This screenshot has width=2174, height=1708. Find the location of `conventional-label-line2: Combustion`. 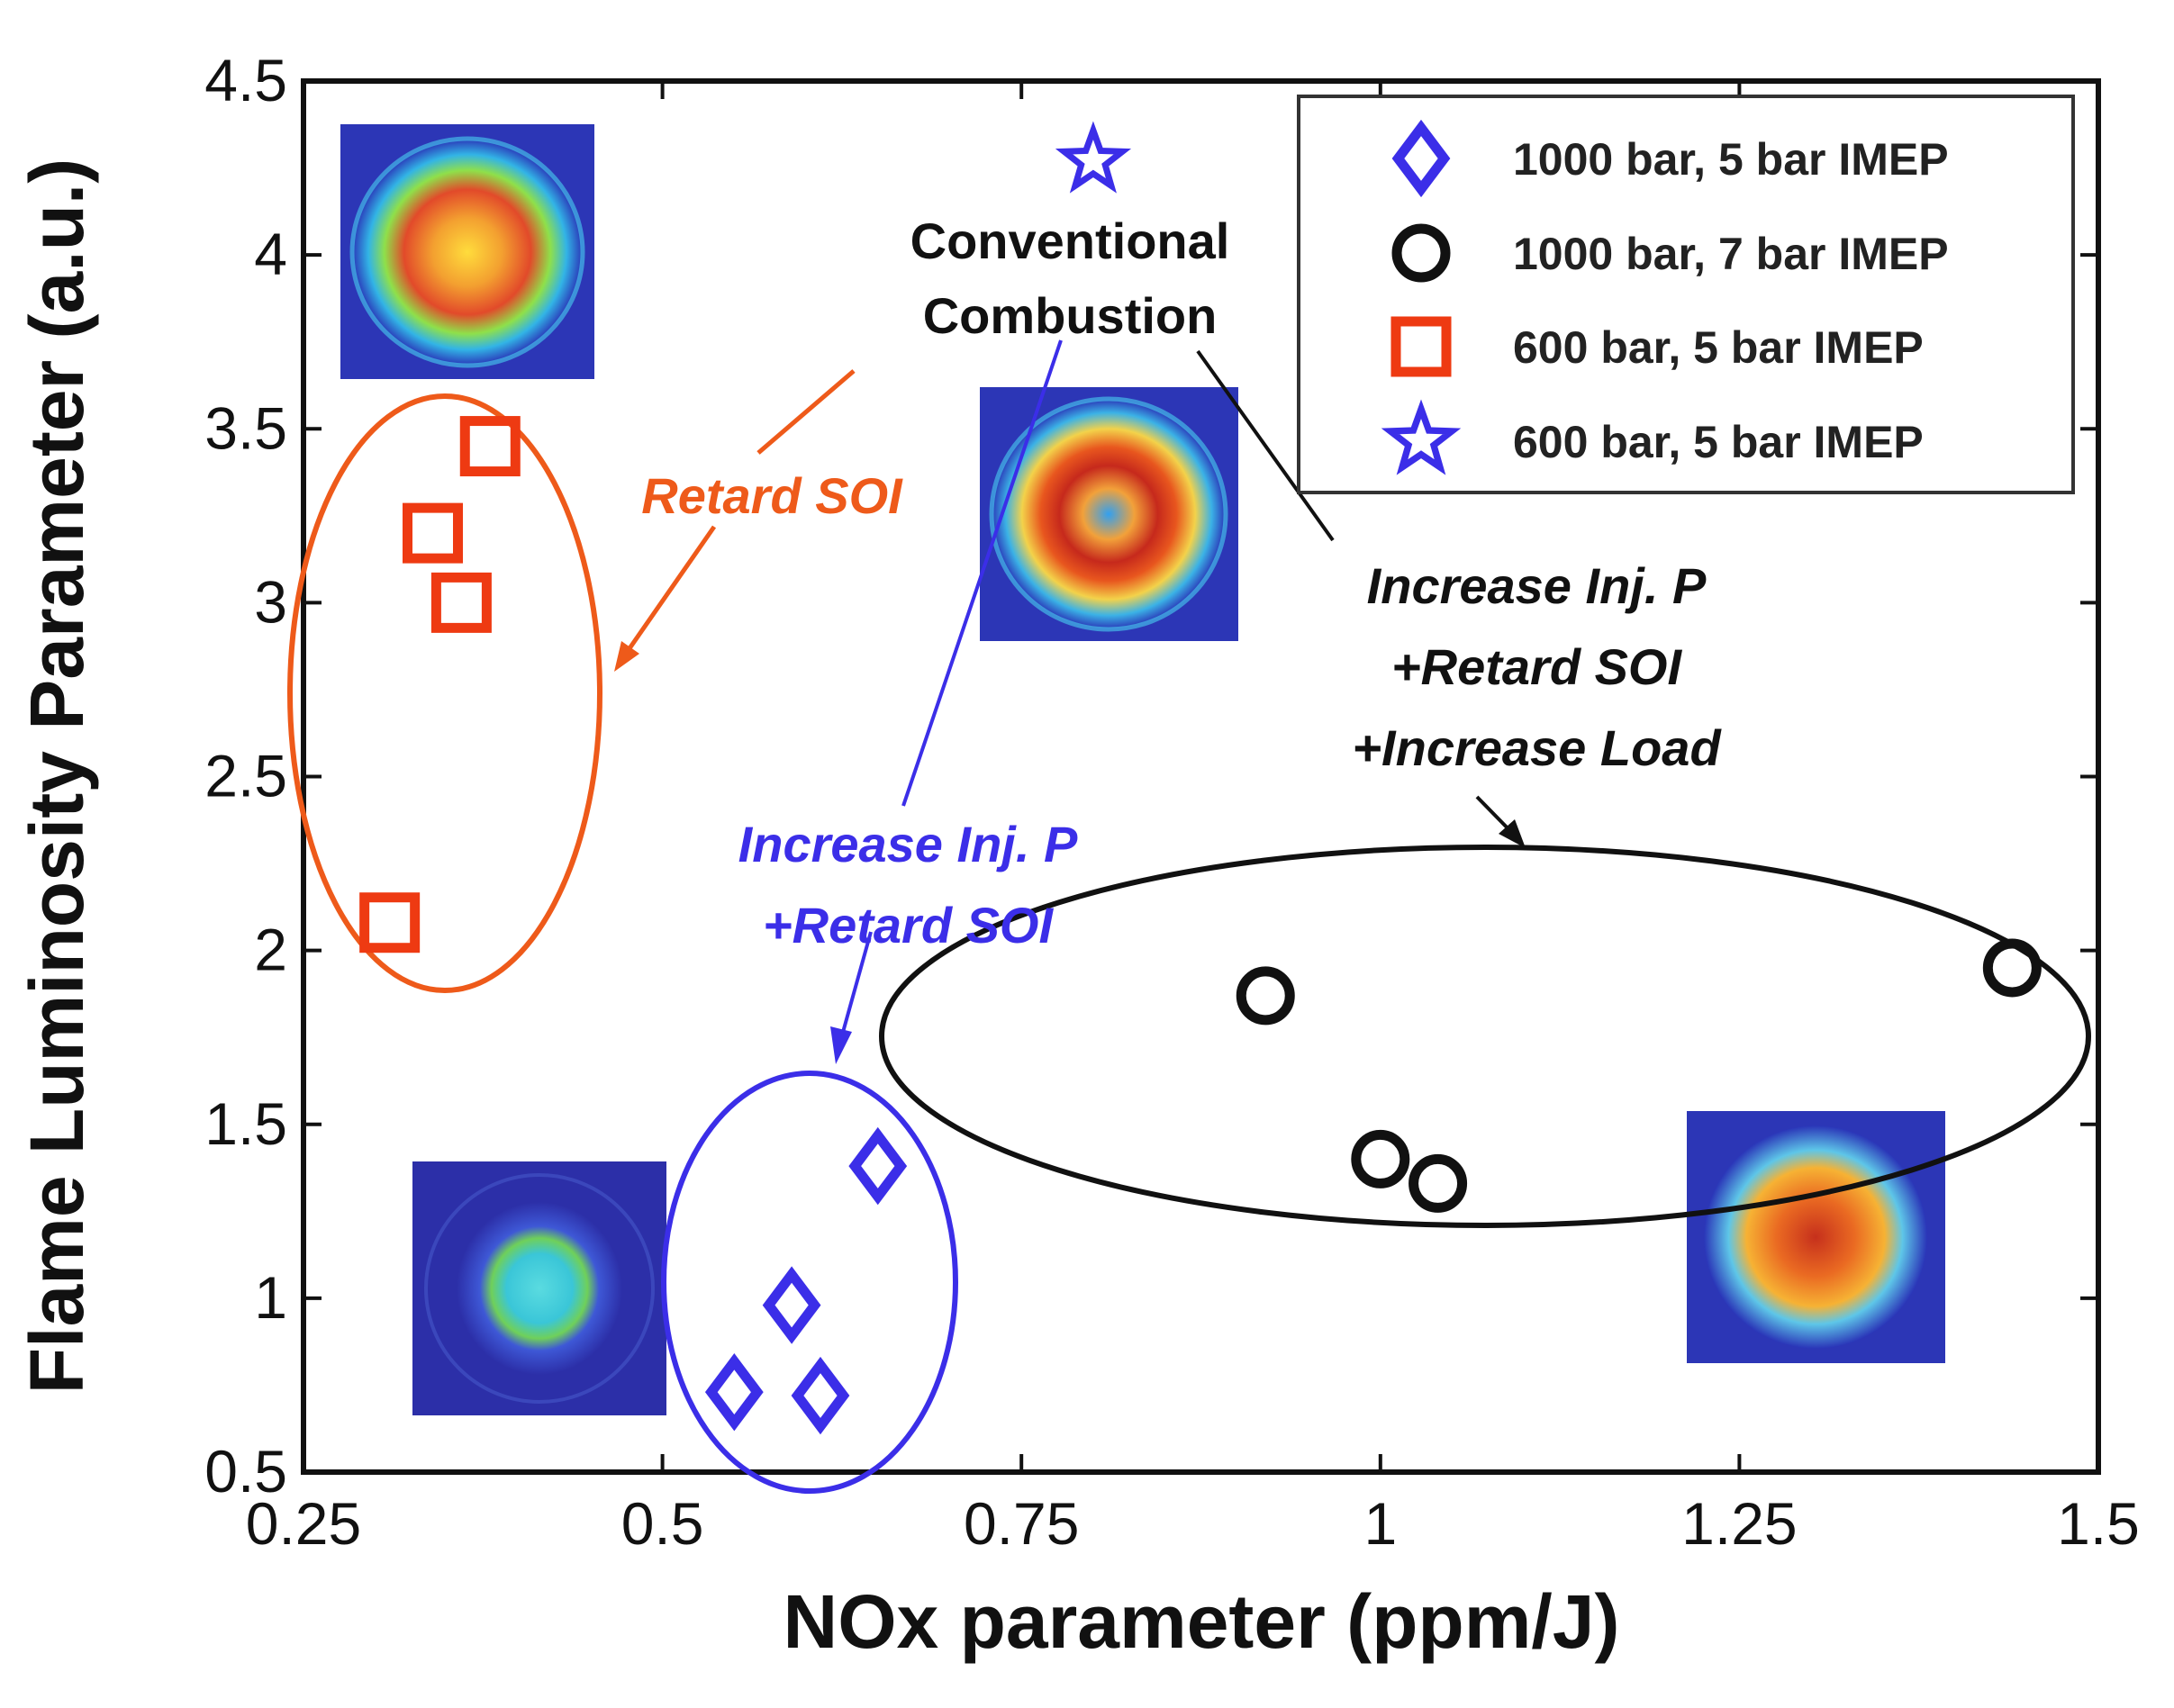

conventional-label-line2: Combustion is located at coordinates (1070, 315).